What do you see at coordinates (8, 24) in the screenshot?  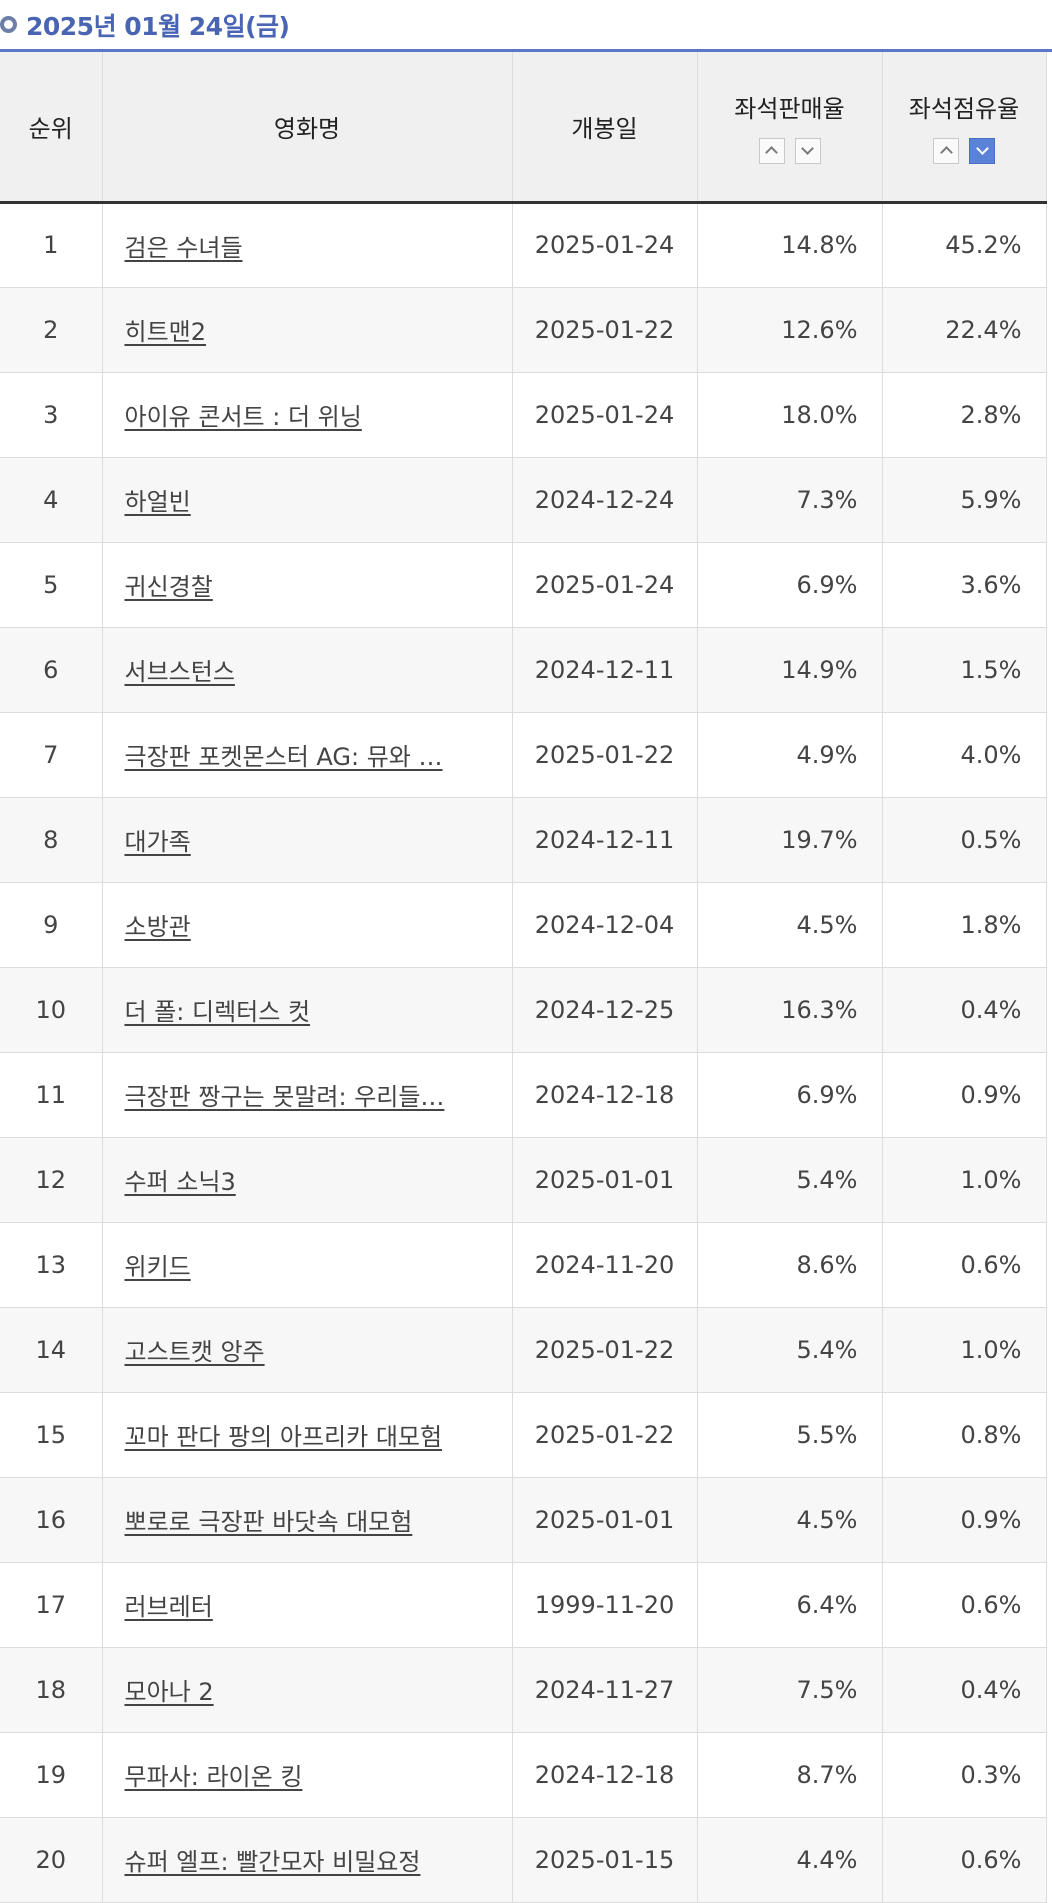 I see `circle-bullet-icon` at bounding box center [8, 24].